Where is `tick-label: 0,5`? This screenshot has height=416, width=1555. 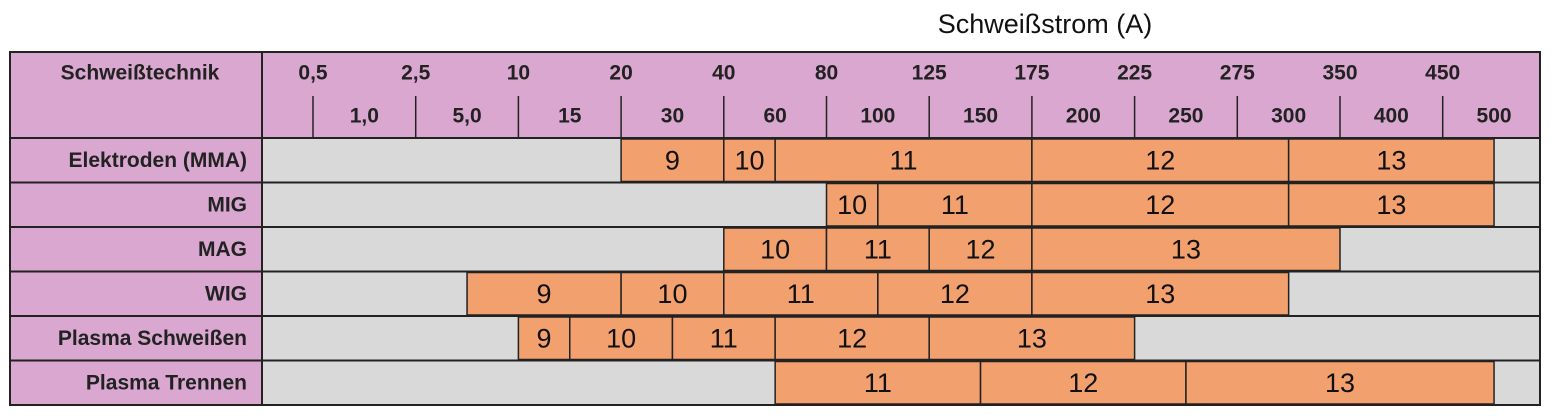 tick-label: 0,5 is located at coordinates (313, 73).